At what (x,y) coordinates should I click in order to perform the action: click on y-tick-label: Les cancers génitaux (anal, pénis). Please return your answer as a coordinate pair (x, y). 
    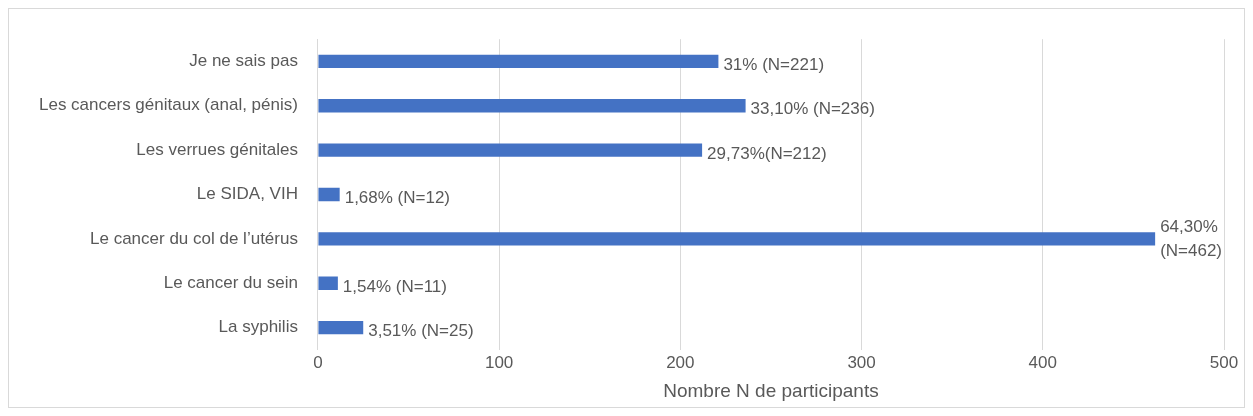
    Looking at the image, I should click on (168, 105).